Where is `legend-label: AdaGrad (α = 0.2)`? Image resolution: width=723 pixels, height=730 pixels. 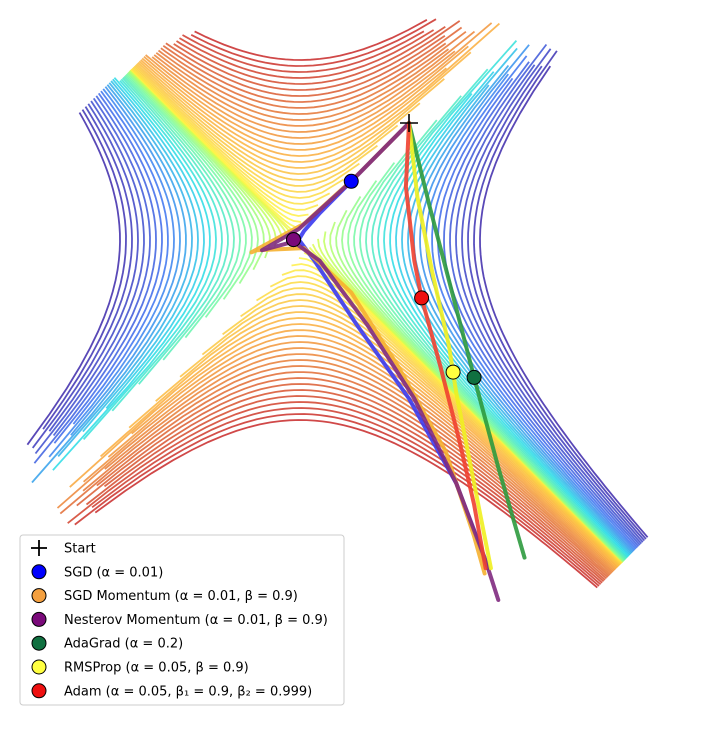 legend-label: AdaGrad (α = 0.2) is located at coordinates (123, 644).